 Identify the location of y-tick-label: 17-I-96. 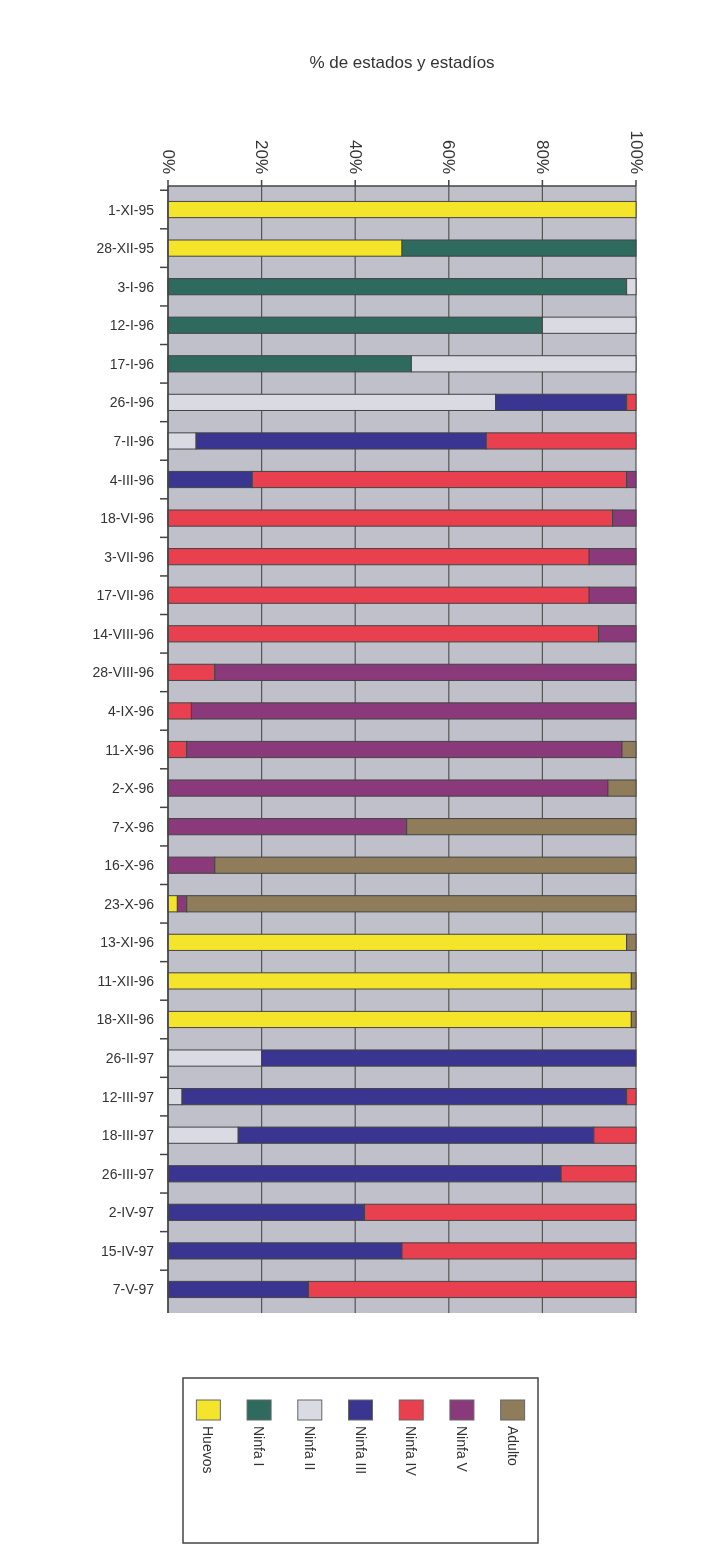
(132, 363).